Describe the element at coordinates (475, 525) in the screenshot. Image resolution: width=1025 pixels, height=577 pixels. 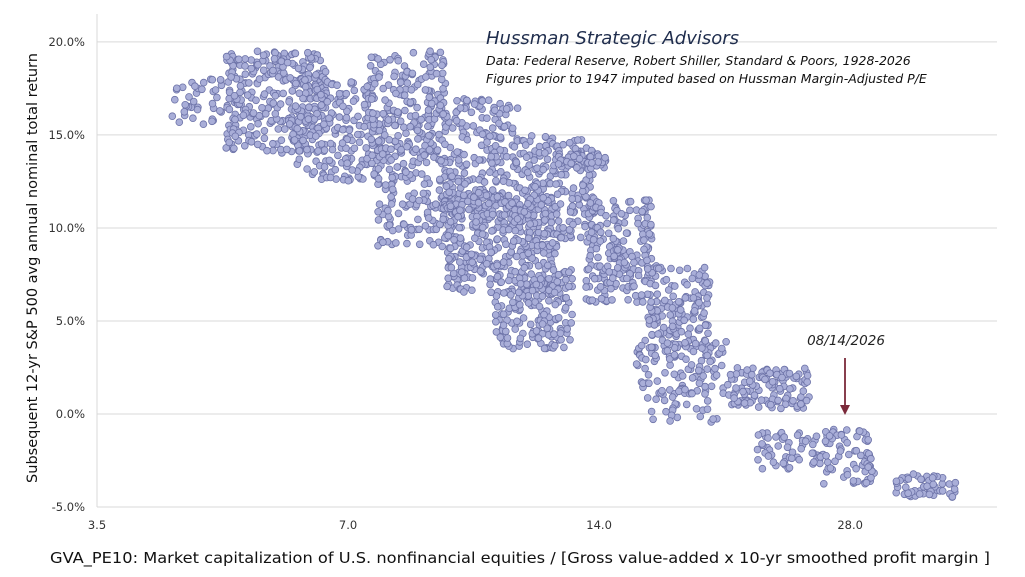
I see `x-axis-ticks: 3.5 7.0 14.0 28.0` at that location.